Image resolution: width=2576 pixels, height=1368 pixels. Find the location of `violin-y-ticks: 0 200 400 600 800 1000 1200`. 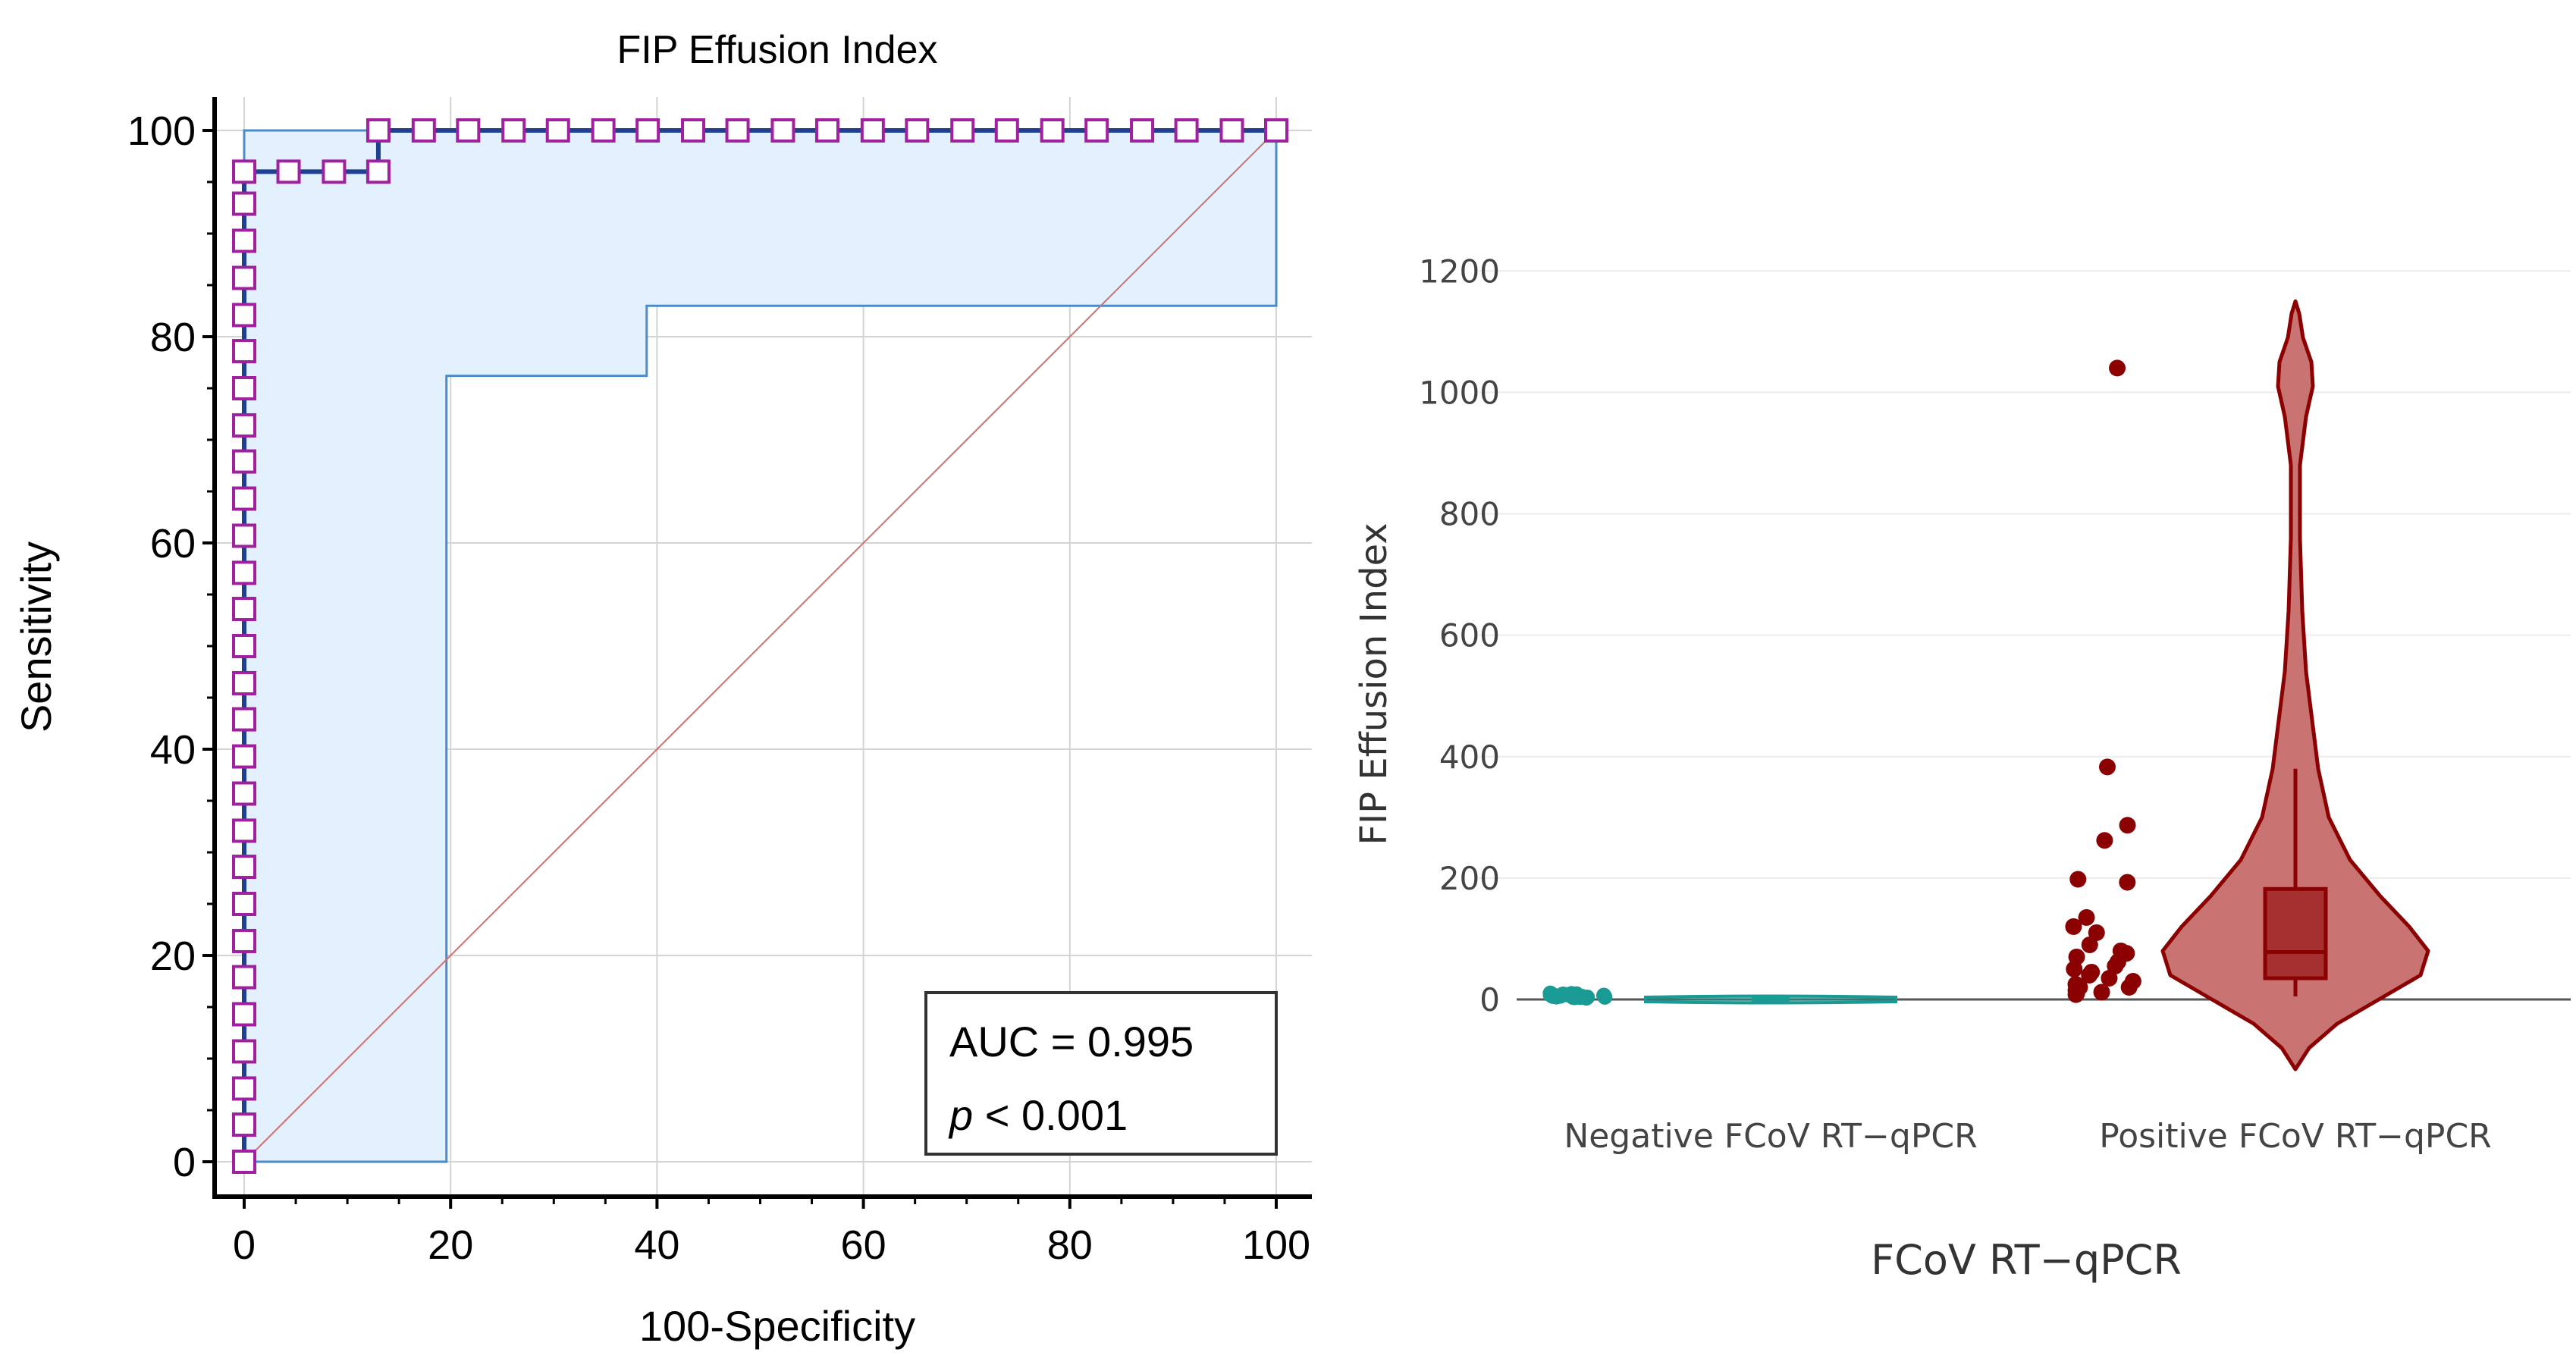

violin-y-ticks: 0 200 400 600 800 1000 1200 is located at coordinates (1459, 635).